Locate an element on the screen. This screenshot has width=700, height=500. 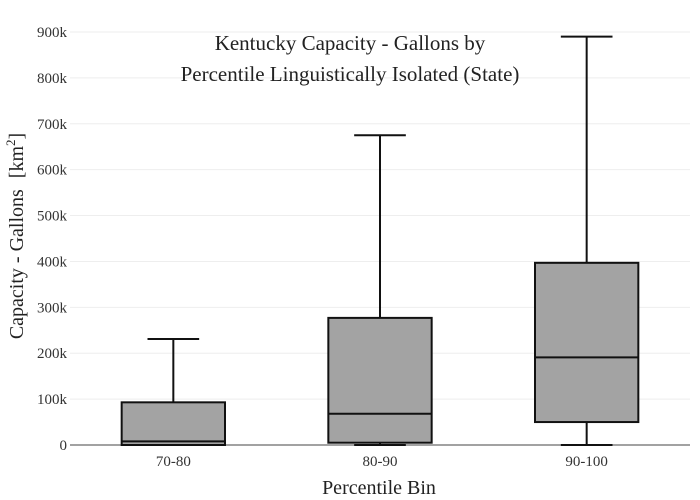
x-tick-label: 70-80 is located at coordinates (173, 462).